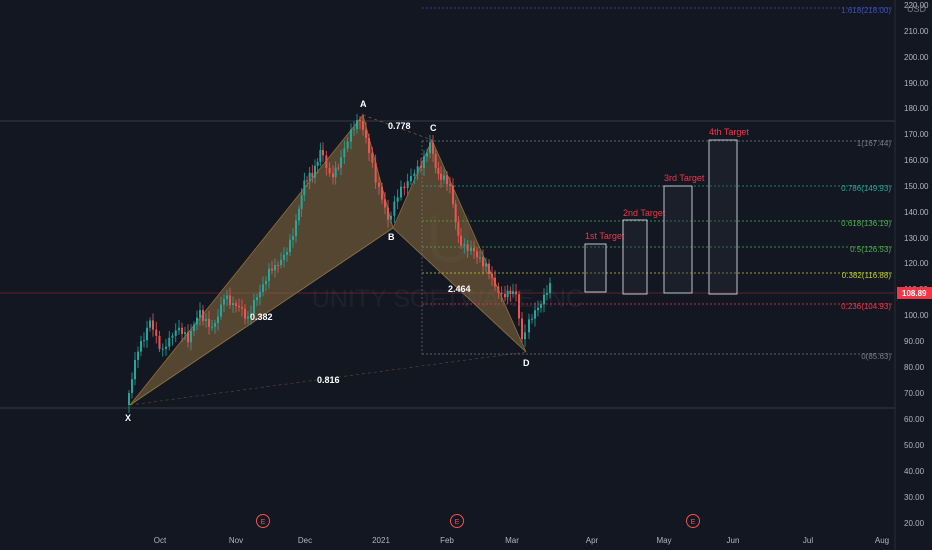 This screenshot has height=550, width=932. Describe the element at coordinates (457, 521) in the screenshot. I see `earnings-marker-2: E` at that location.